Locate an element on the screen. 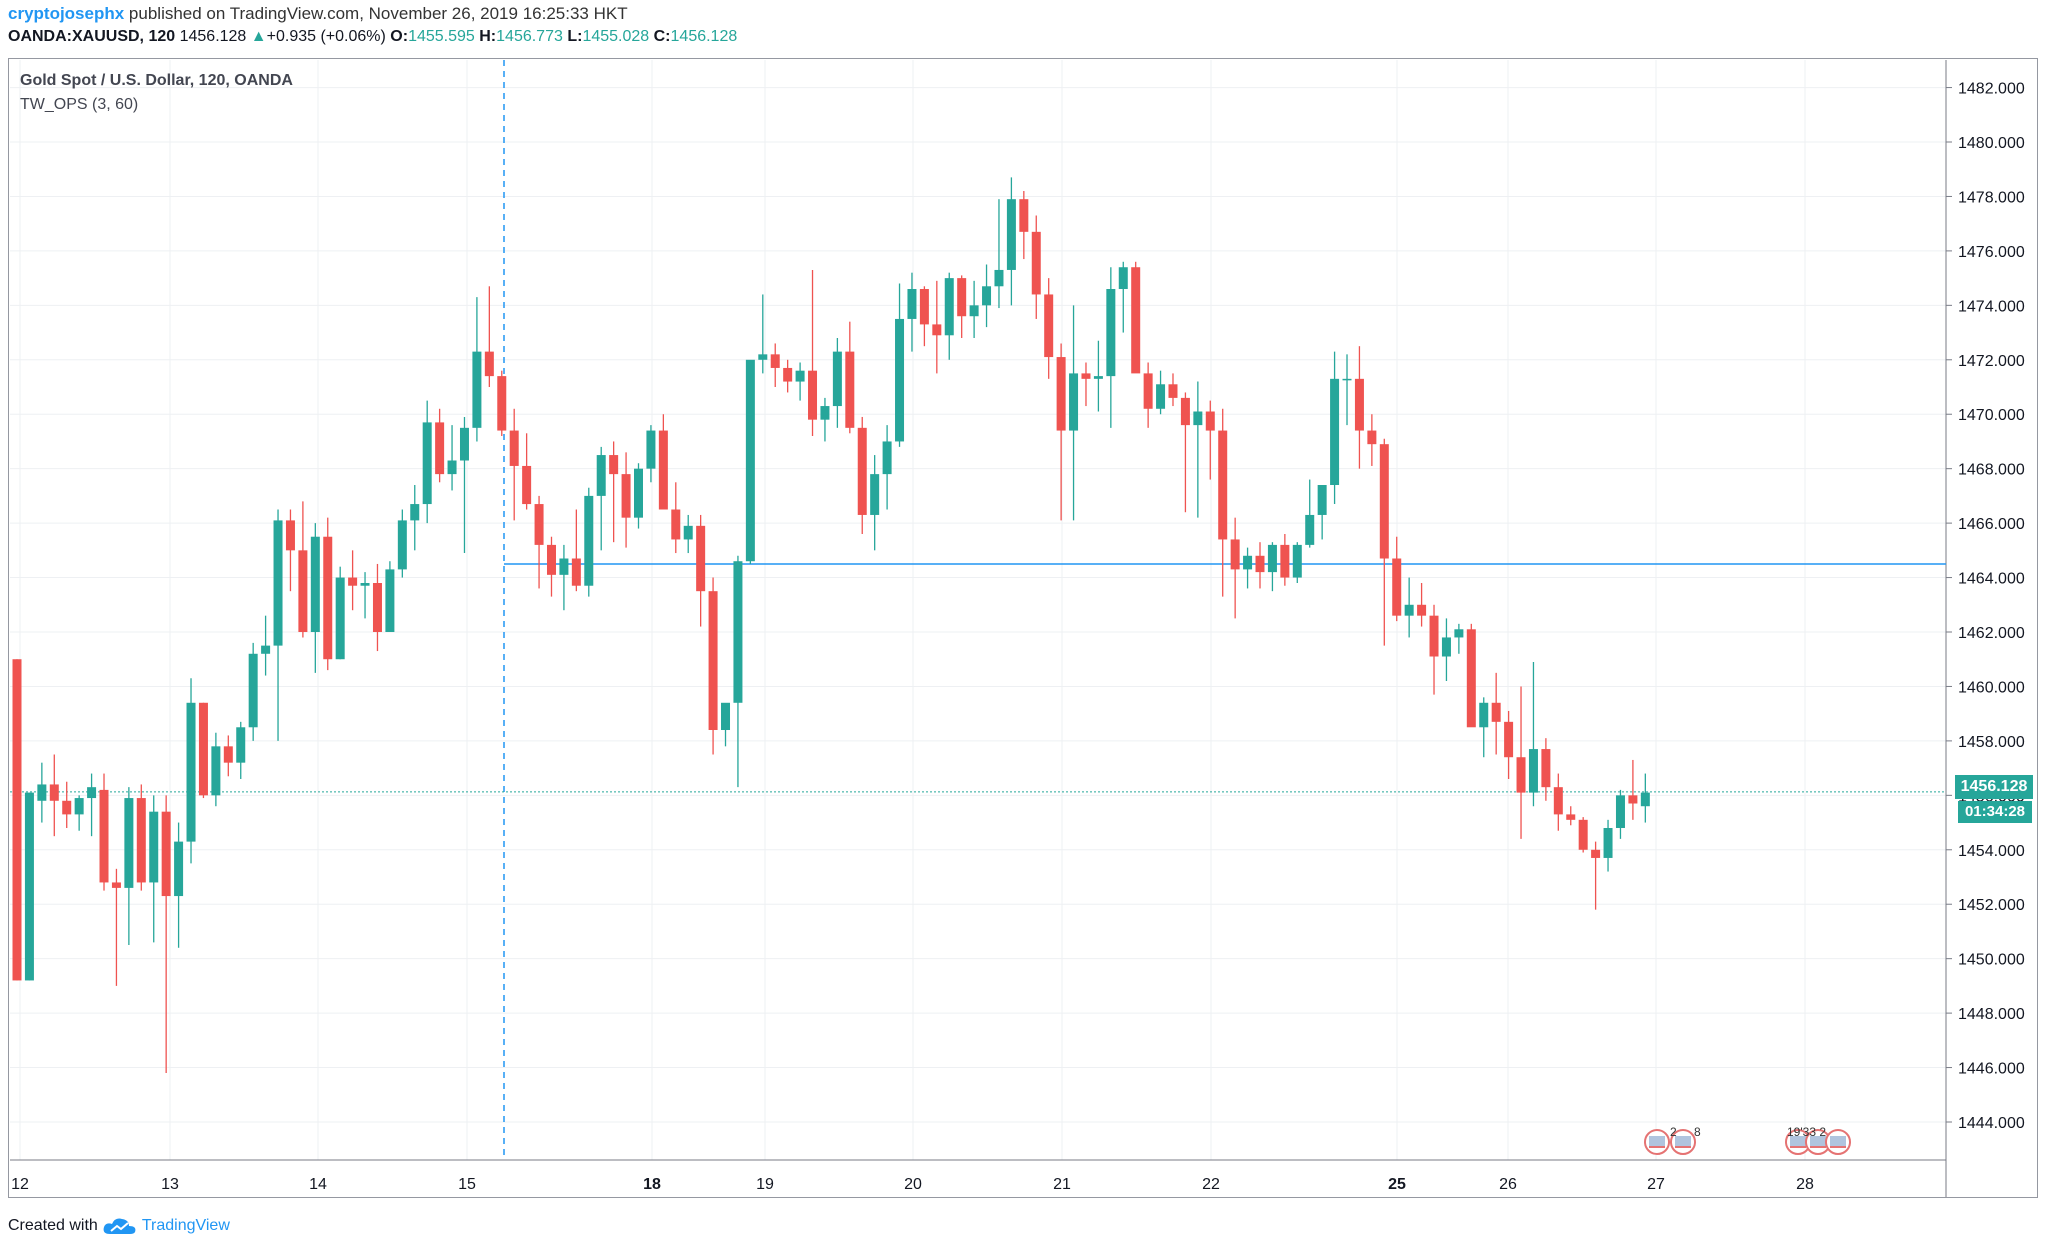 This screenshot has height=1250, width=2048. y-tick-label: 1448.000 is located at coordinates (1991, 1014).